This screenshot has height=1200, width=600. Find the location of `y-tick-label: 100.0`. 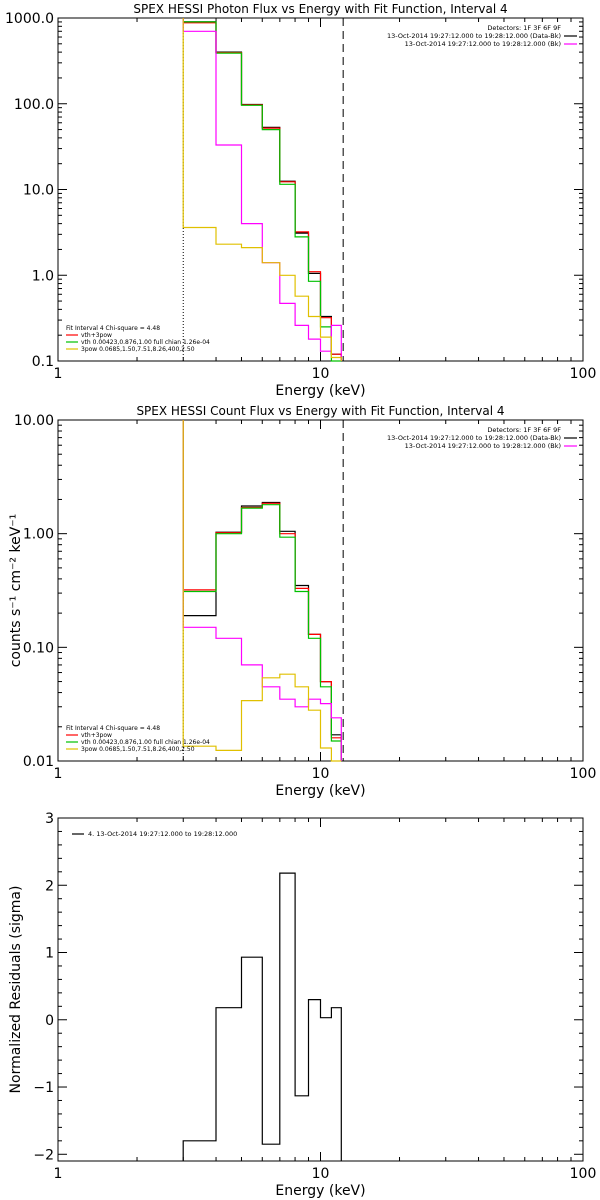

y-tick-label: 100.0 is located at coordinates (34, 105).